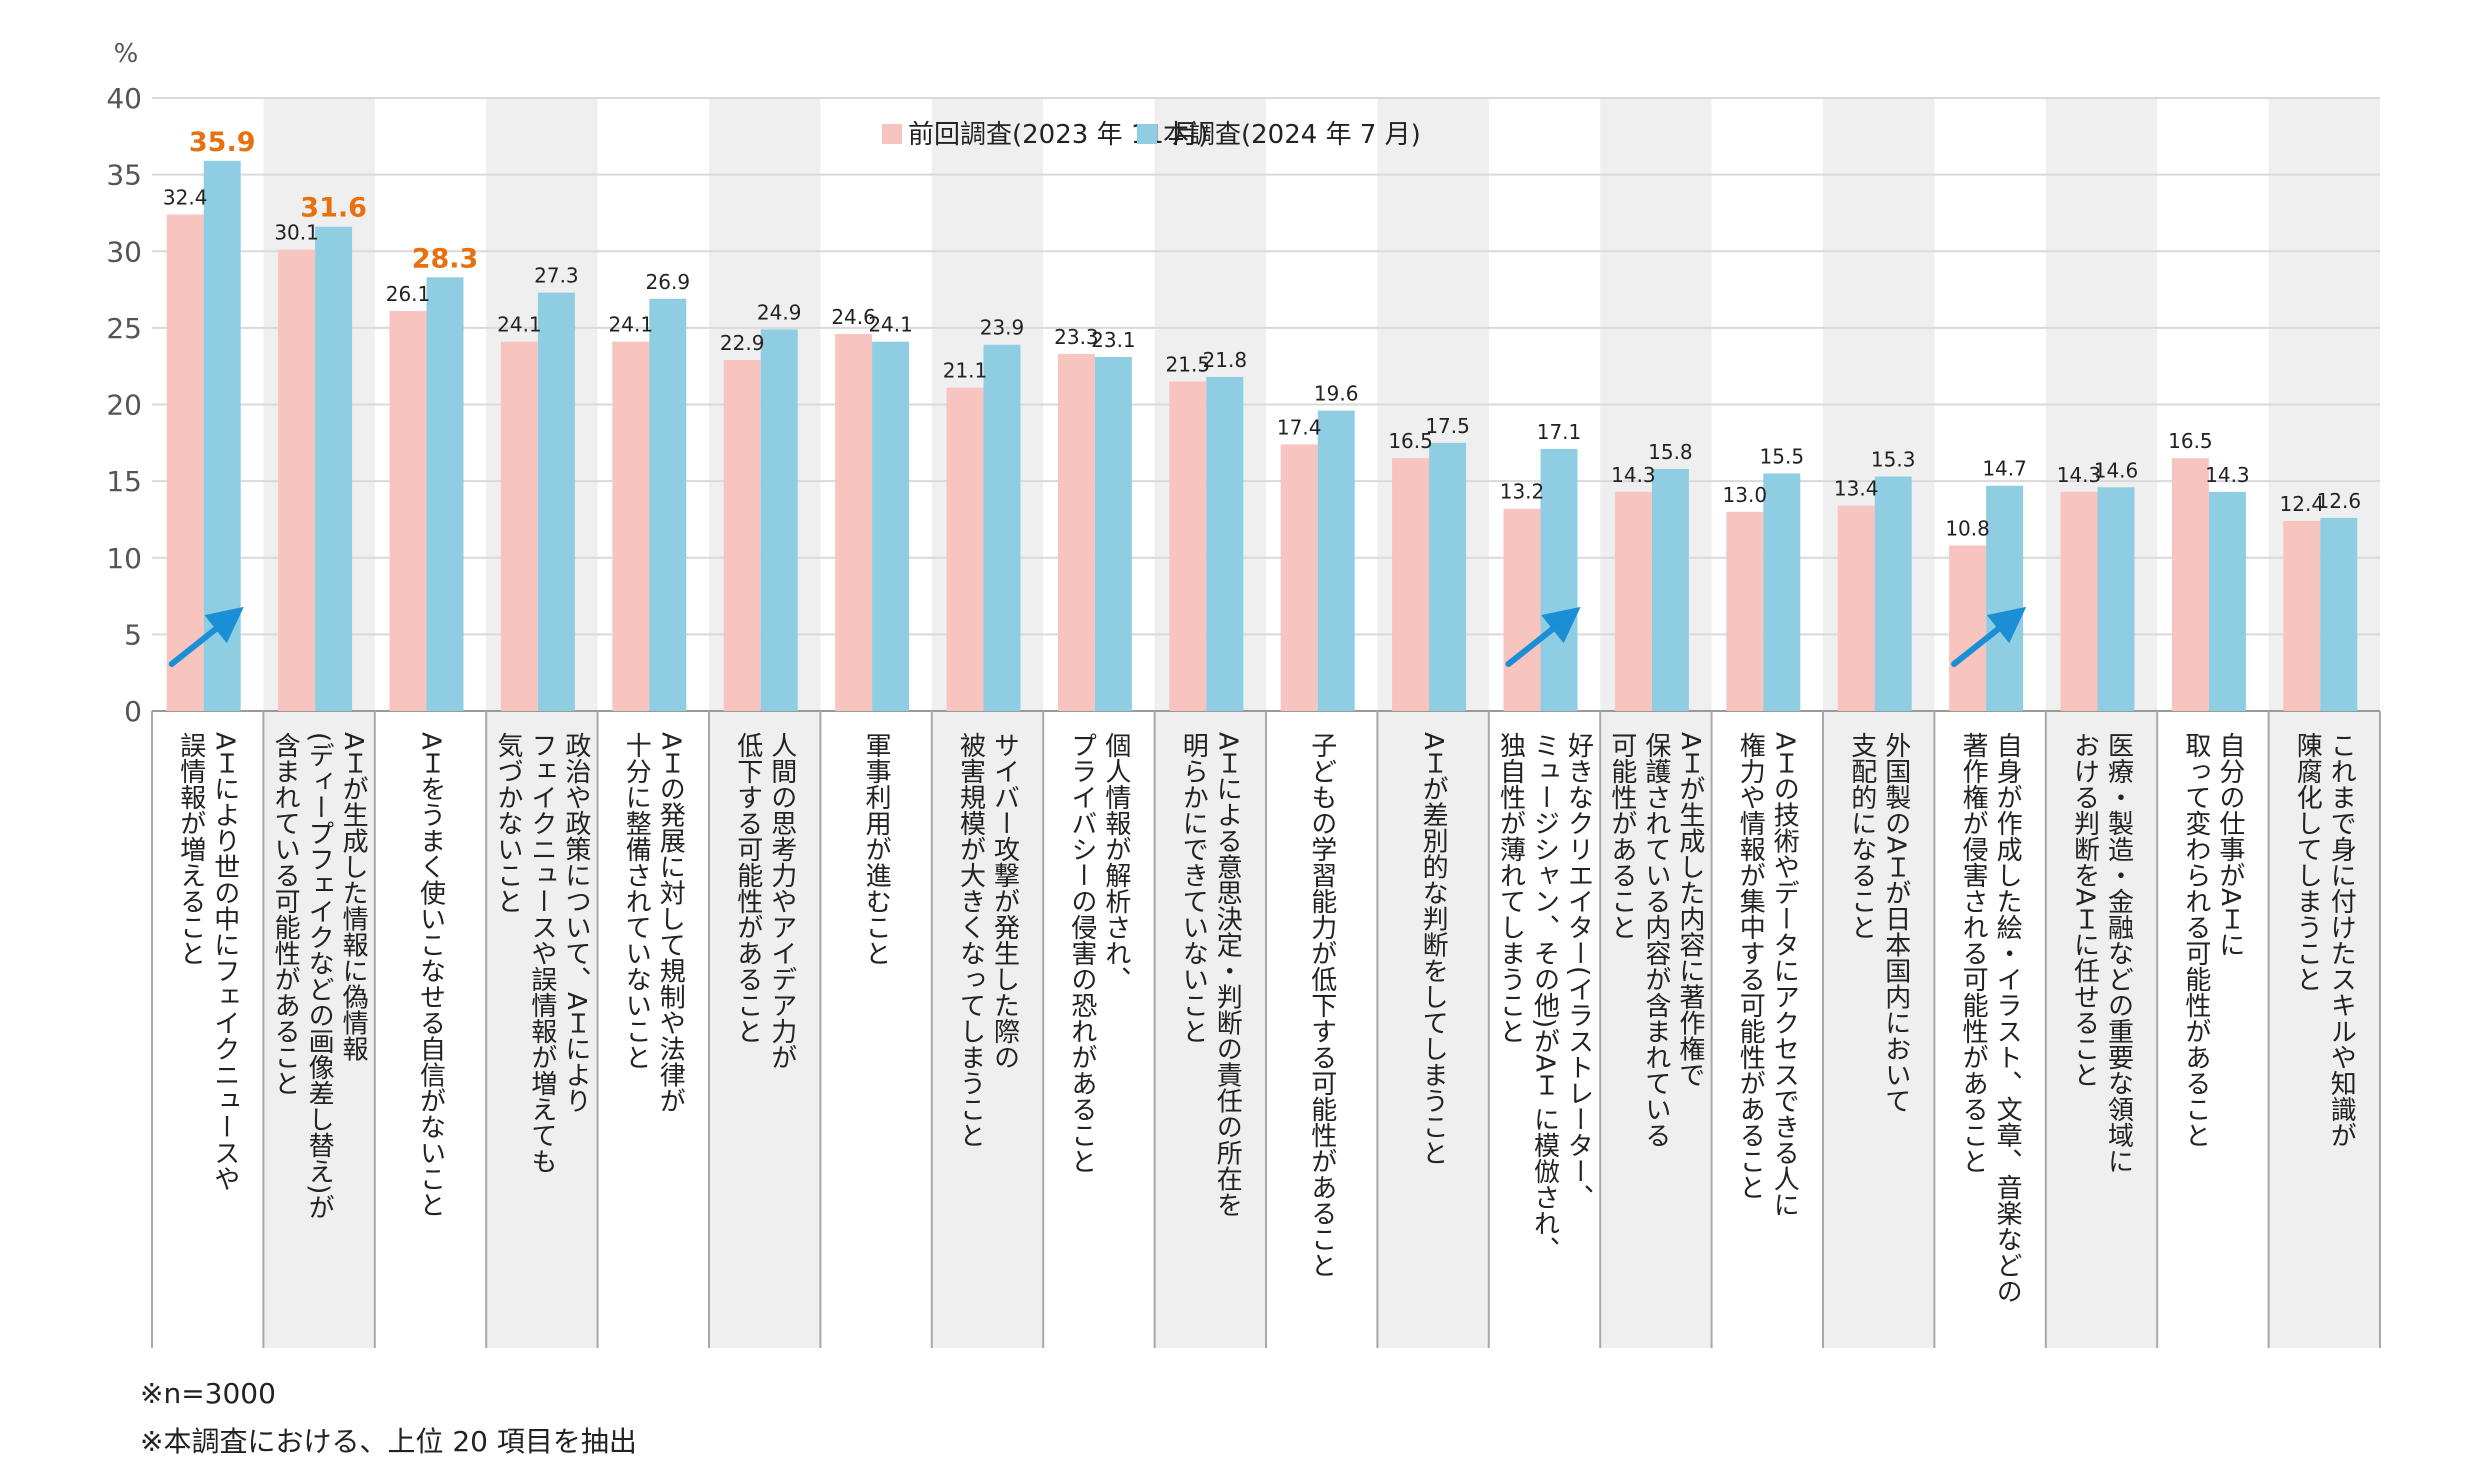 This screenshot has width=2480, height=1466. I want to click on value-label: 13.2, so click(1522, 492).